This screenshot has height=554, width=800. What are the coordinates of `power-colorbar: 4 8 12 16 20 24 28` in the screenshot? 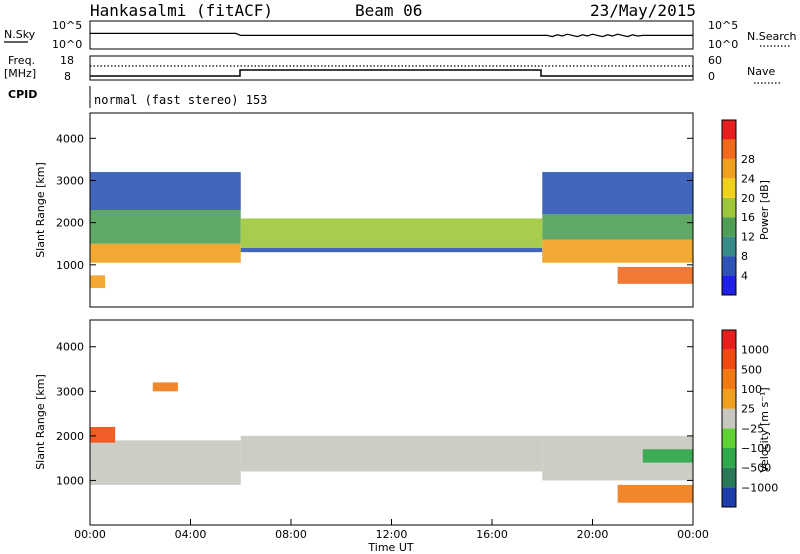 It's located at (738, 207).